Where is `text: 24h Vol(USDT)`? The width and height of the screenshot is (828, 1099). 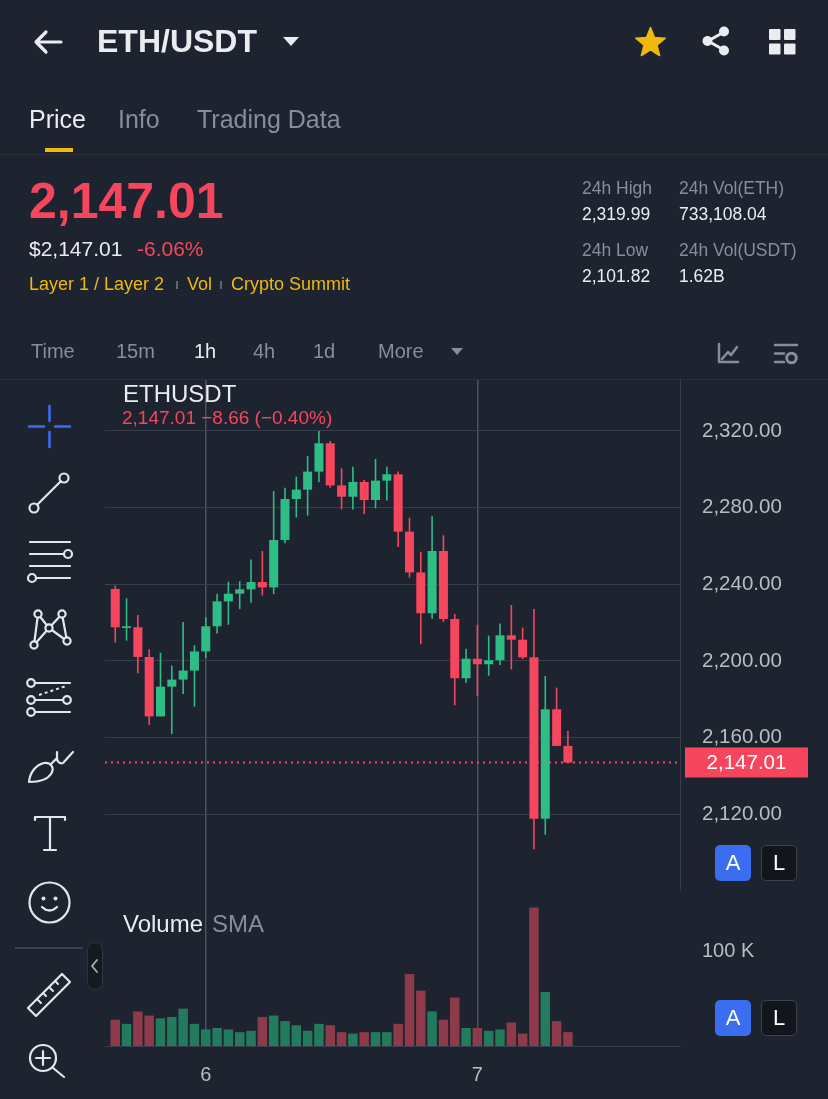 text: 24h Vol(USDT) is located at coordinates (738, 250).